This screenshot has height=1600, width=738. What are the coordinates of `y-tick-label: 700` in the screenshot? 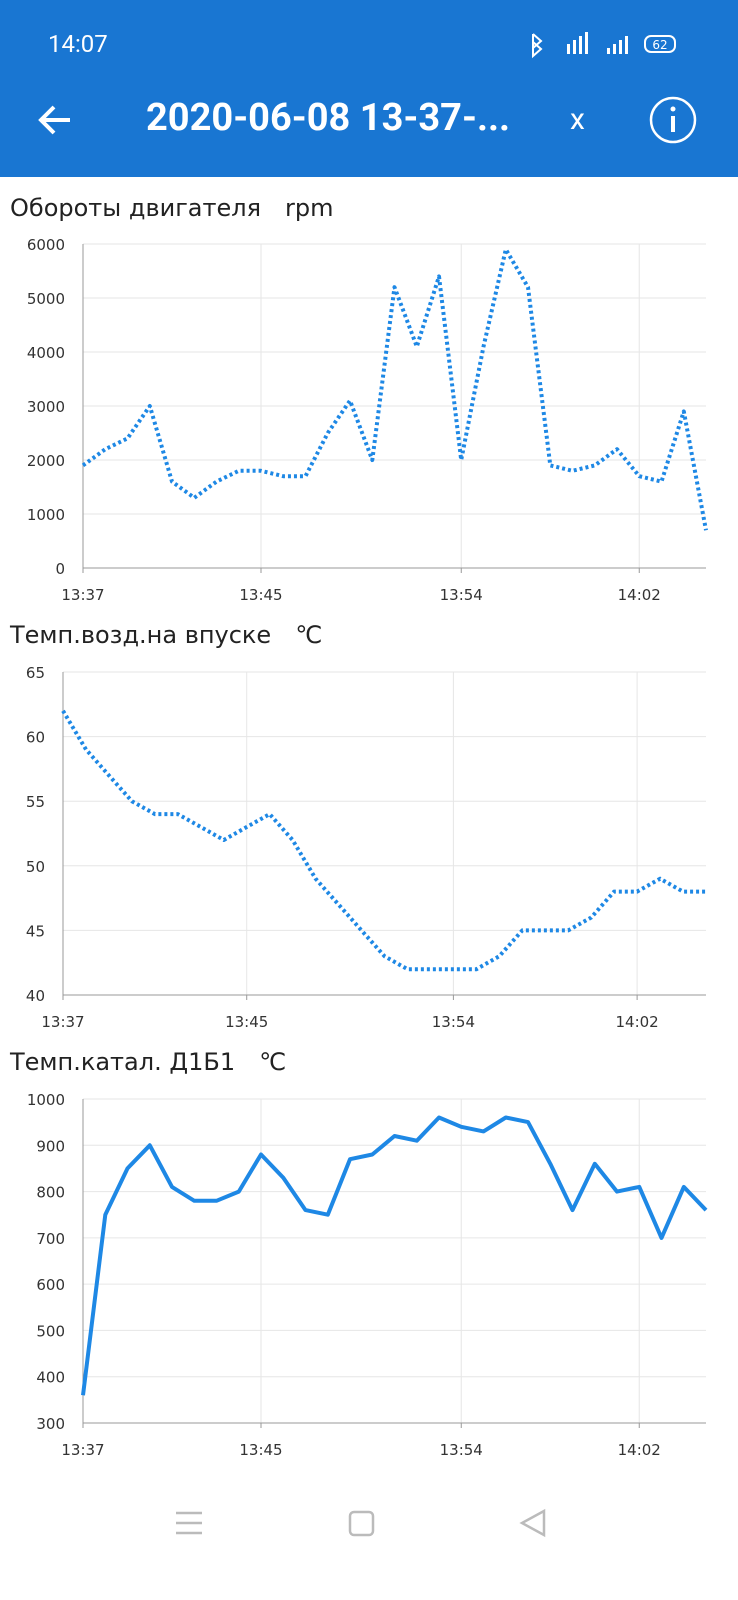 It's located at (50, 1239).